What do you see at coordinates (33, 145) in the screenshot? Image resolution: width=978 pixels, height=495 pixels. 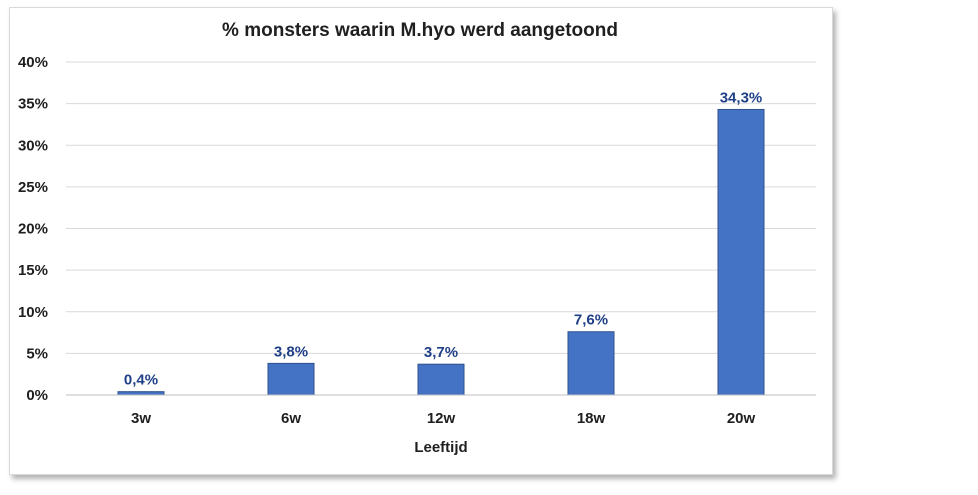 I see `y-tick-label: 30%` at bounding box center [33, 145].